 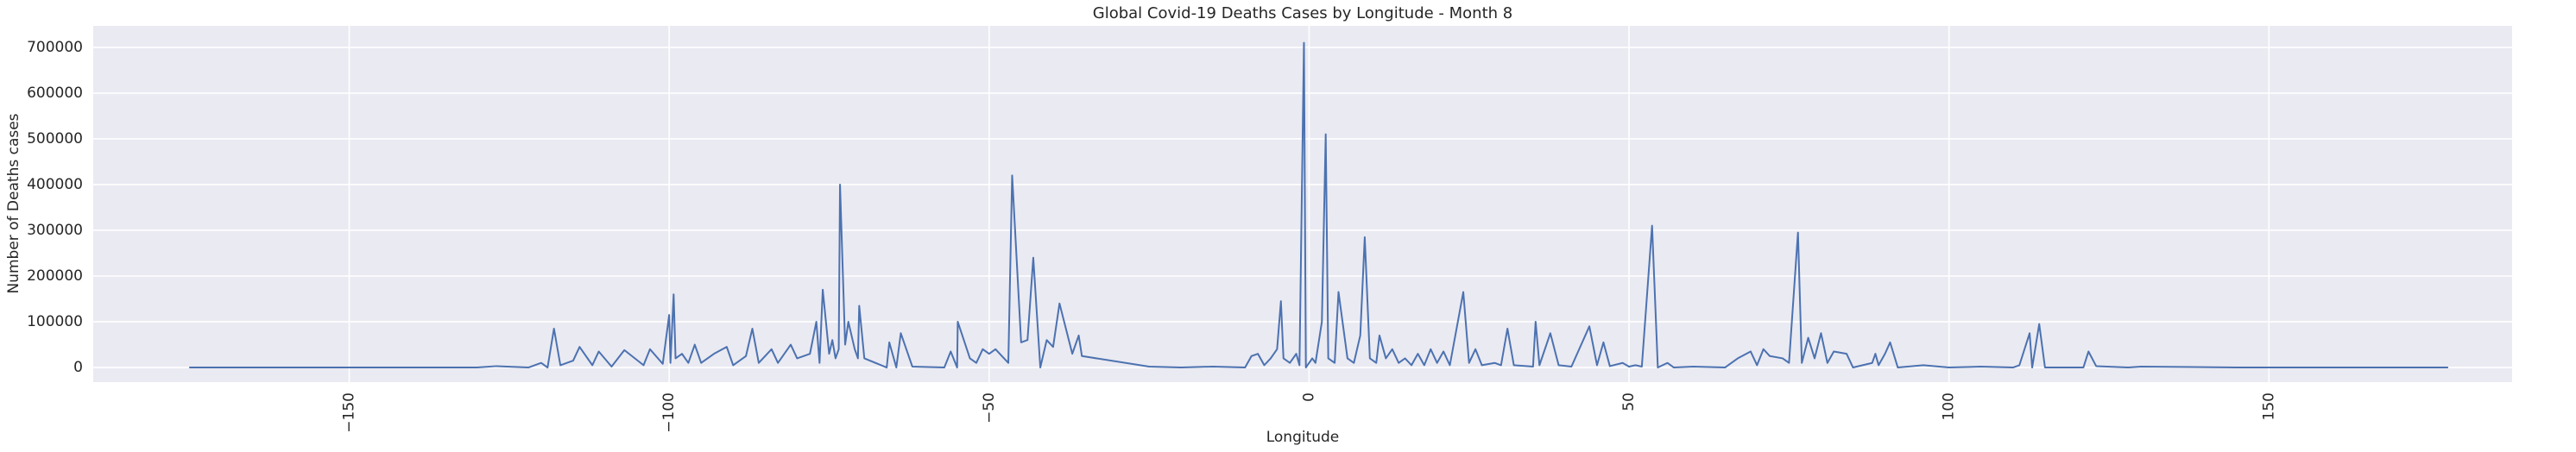 I want to click on x-tick-label: 50, so click(x=1629, y=401).